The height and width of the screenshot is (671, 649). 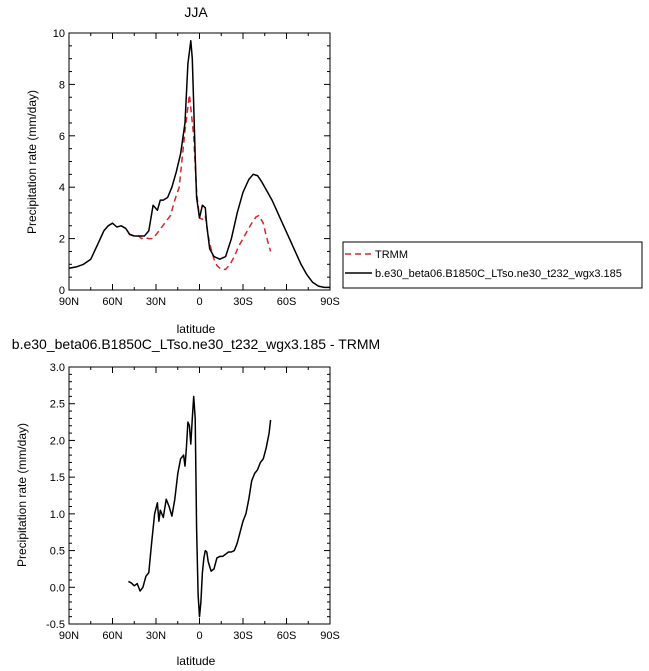 I want to click on top-x-tick-label: 90S, so click(x=330, y=302).